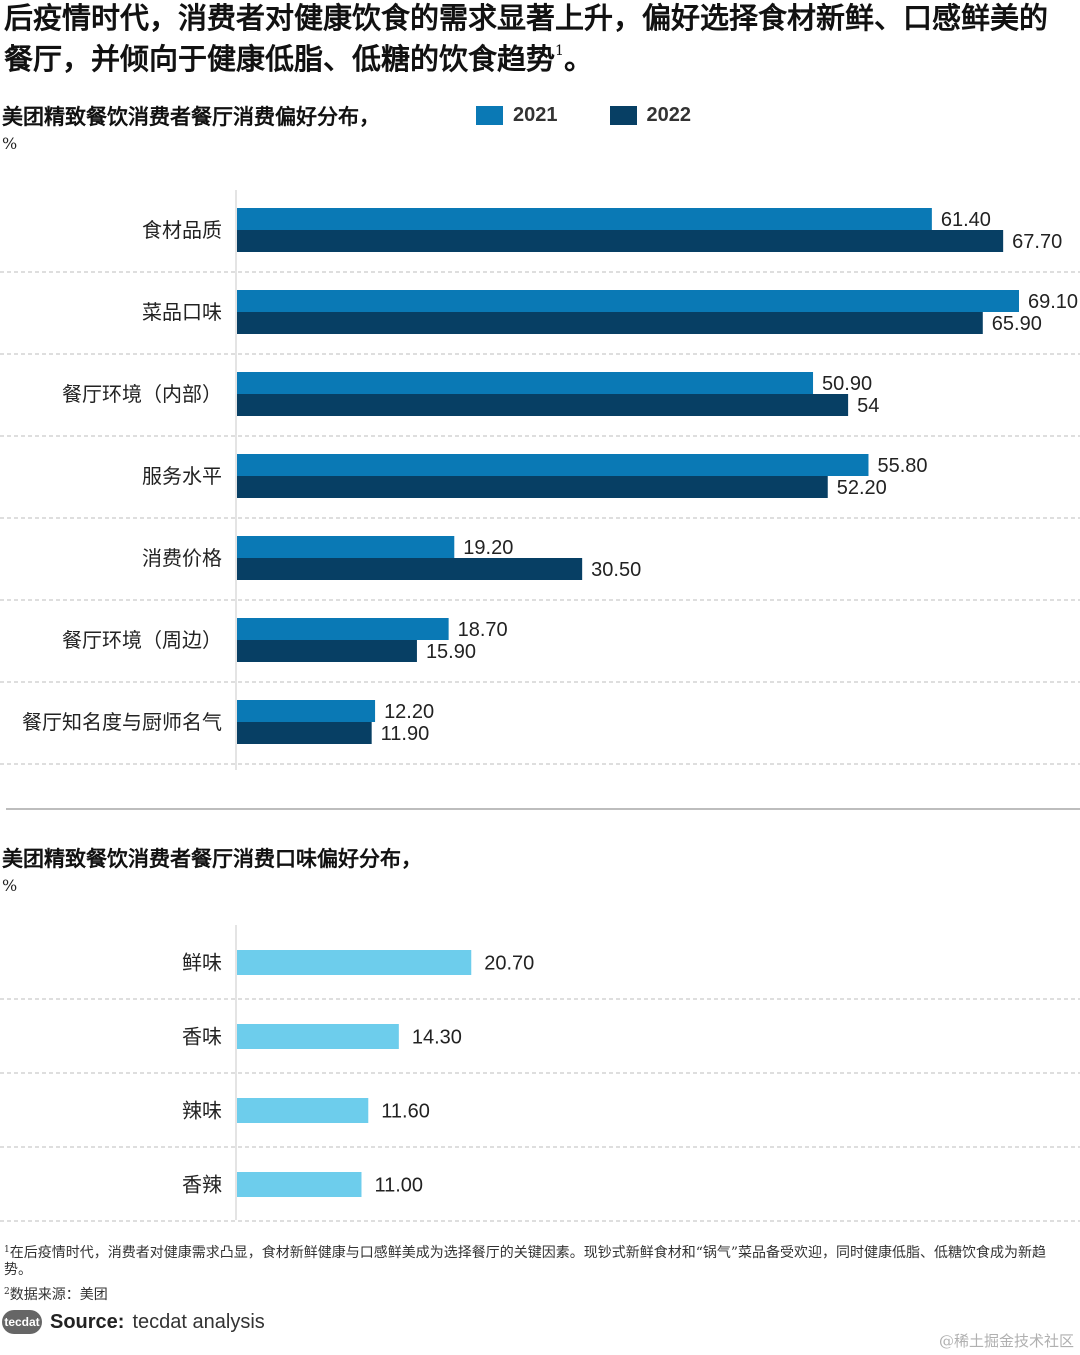  I want to click on chart1-value-label: 50.90, so click(847, 384).